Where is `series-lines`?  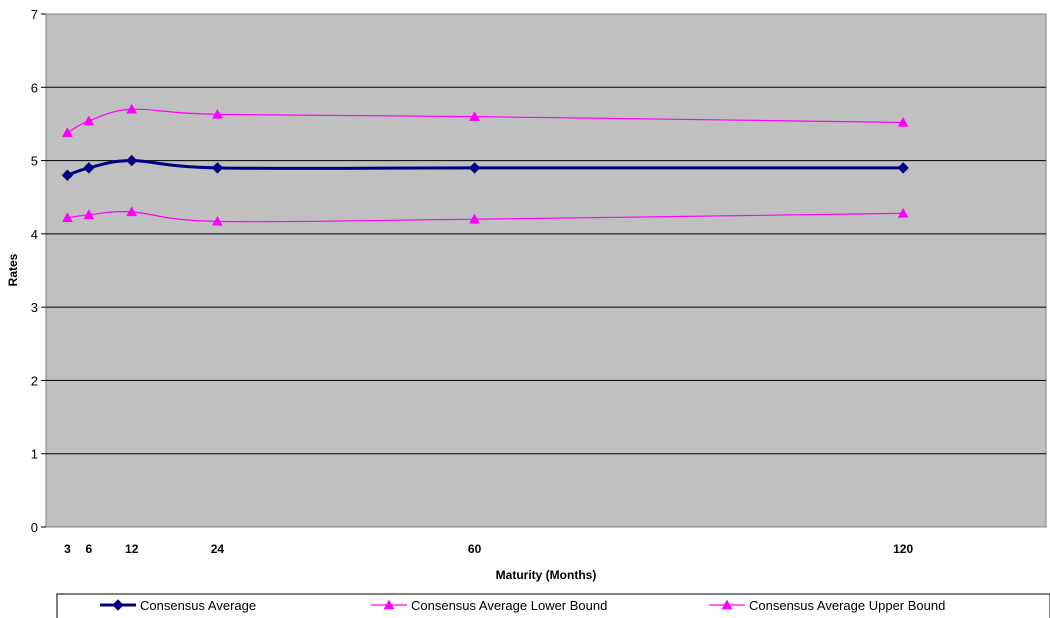 series-lines is located at coordinates (485, 165).